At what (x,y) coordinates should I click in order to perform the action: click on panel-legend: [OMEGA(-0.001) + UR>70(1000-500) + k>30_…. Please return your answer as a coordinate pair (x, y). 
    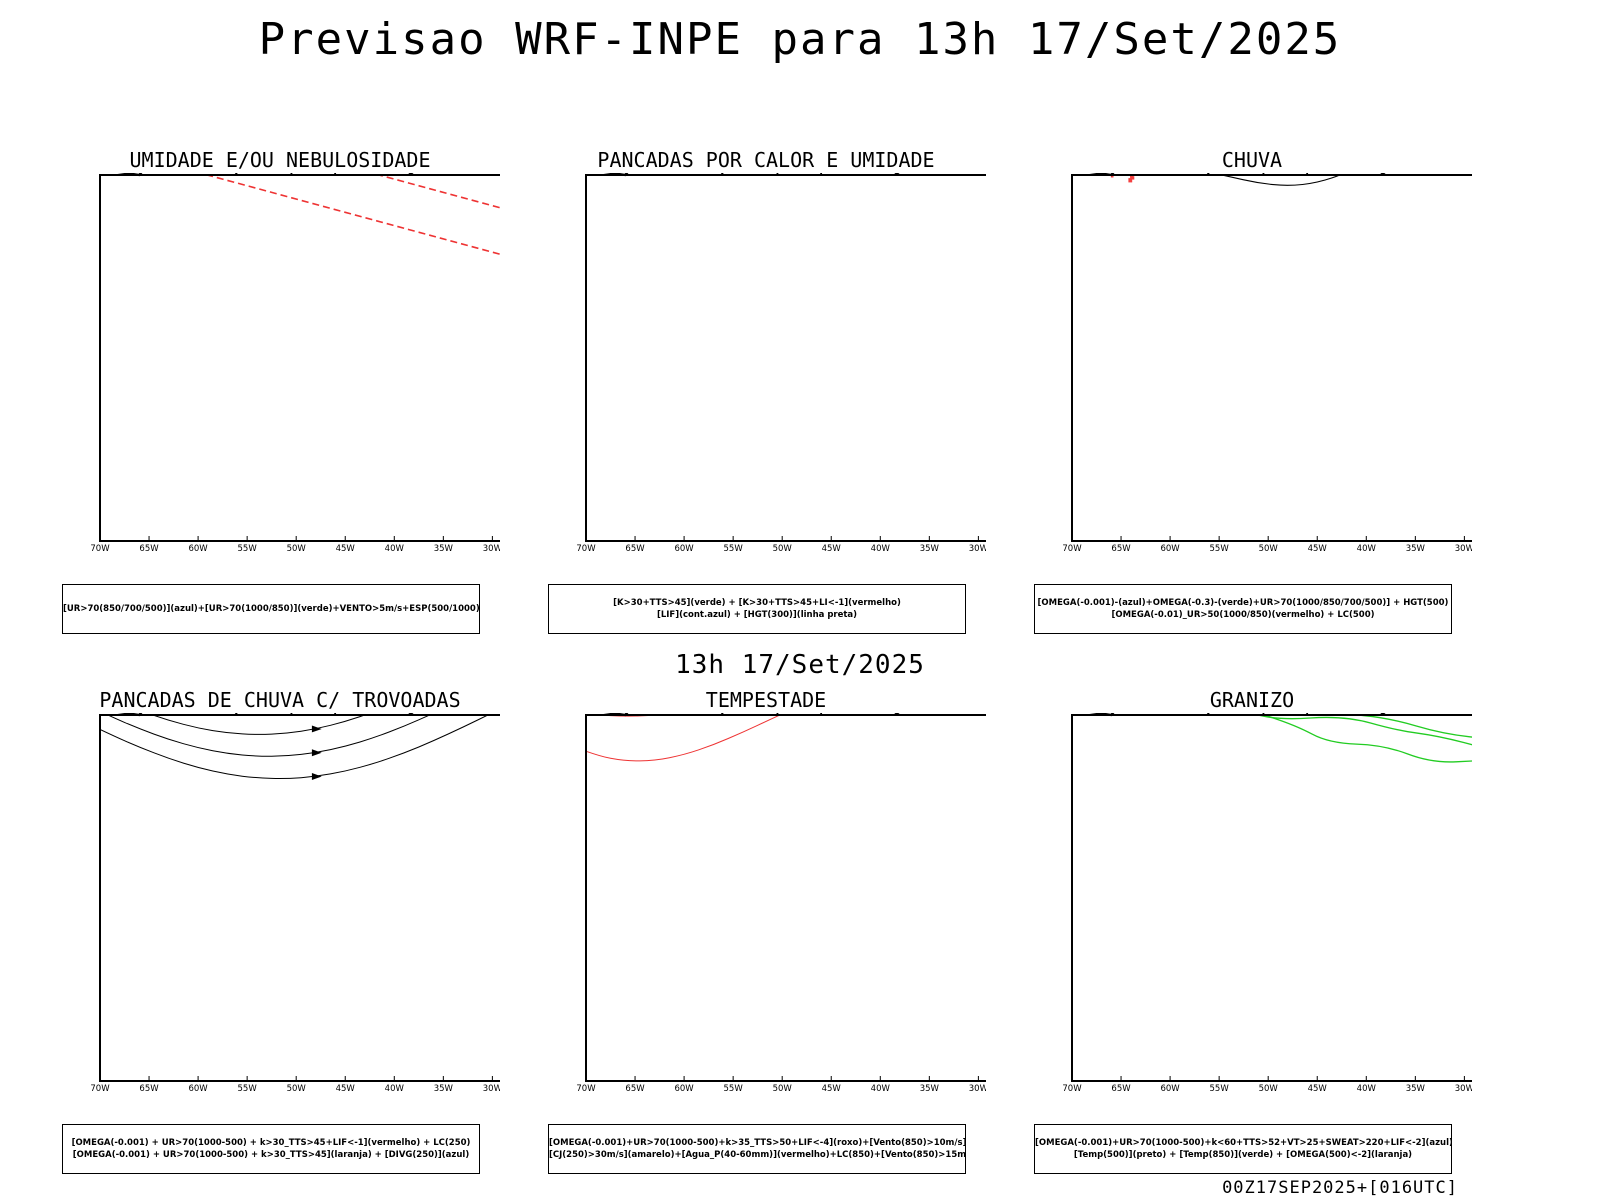
    Looking at the image, I should click on (271, 1149).